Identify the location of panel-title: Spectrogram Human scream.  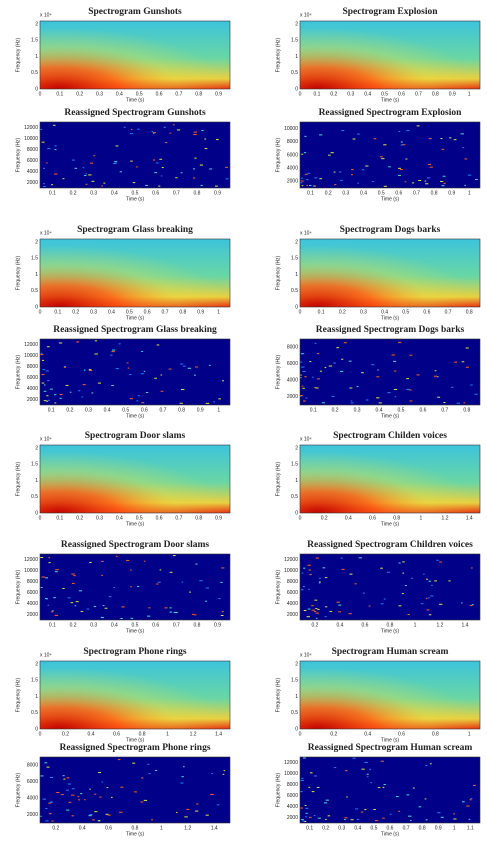
(390, 652).